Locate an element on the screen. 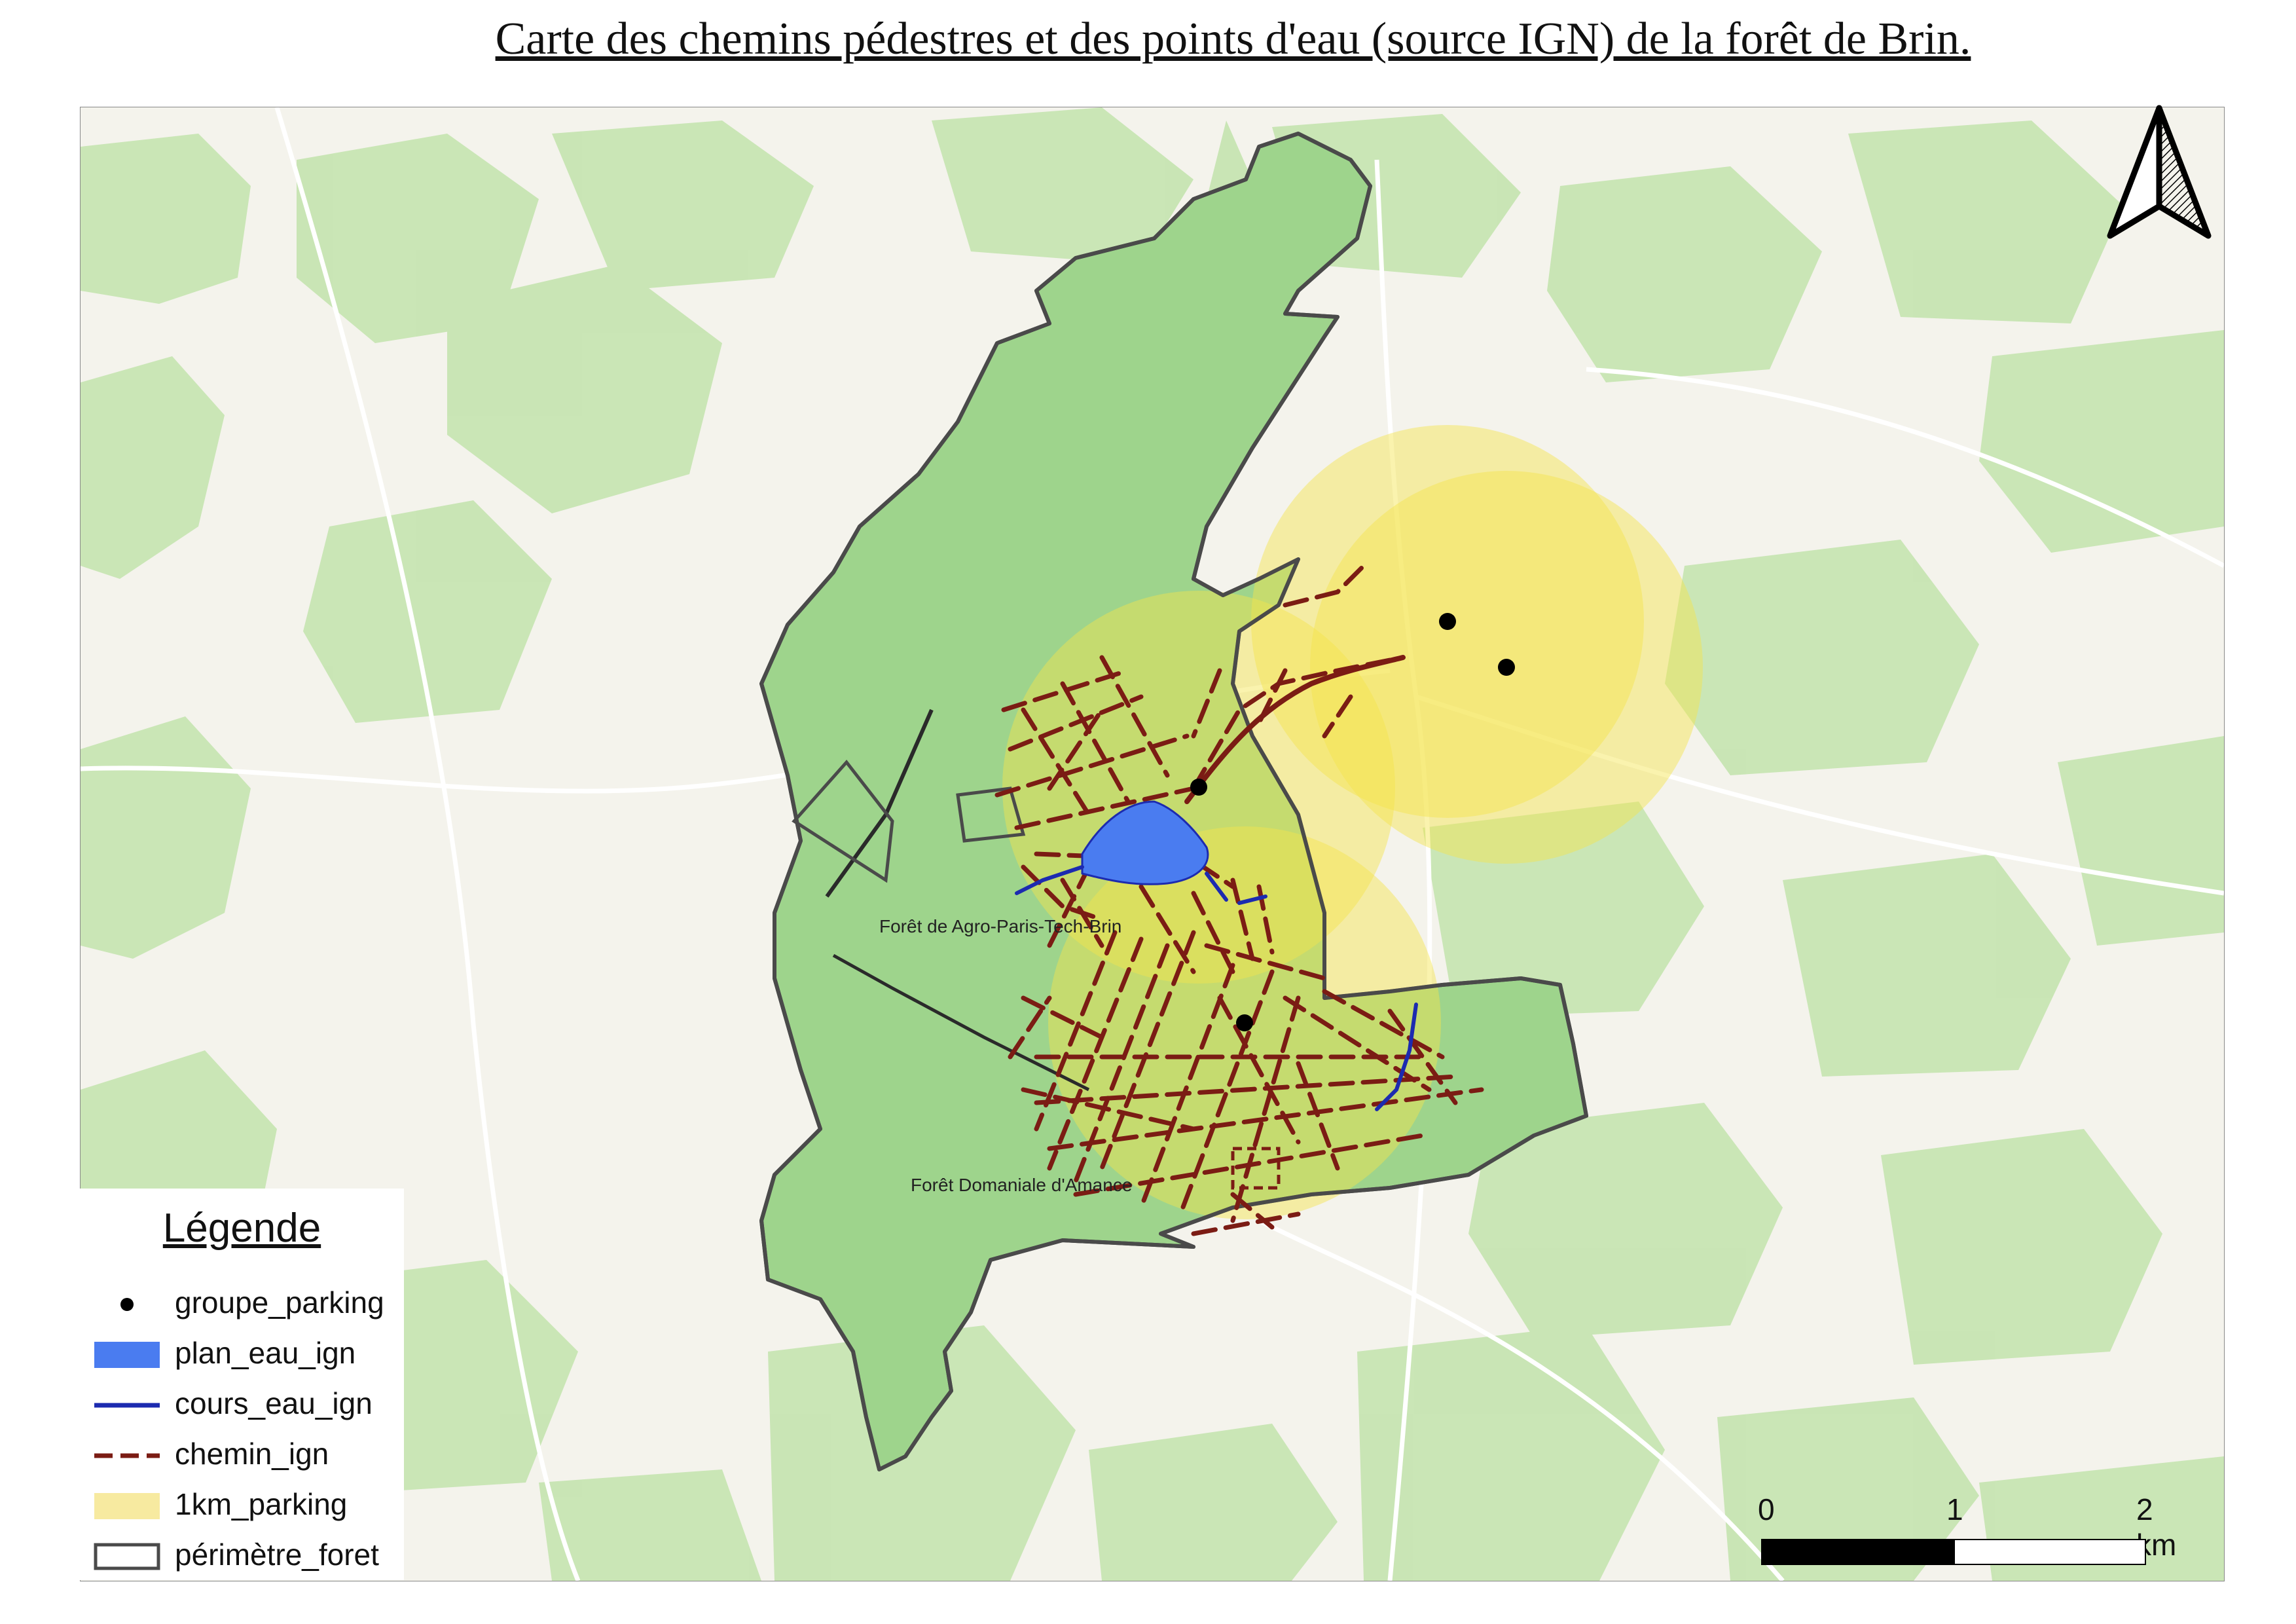 The image size is (2296, 1624). legend-item-parking: groupe_parking is located at coordinates (247, 1303).